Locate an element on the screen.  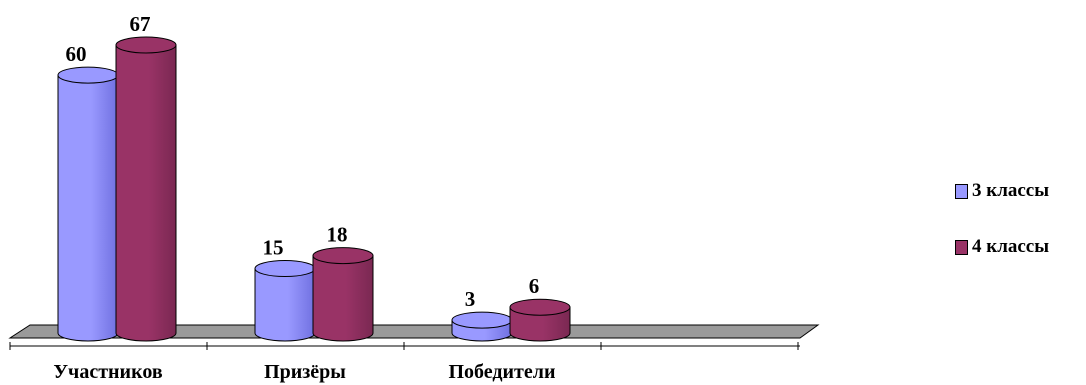
legend: 3 классы 4 классы is located at coordinates (1020, 234).